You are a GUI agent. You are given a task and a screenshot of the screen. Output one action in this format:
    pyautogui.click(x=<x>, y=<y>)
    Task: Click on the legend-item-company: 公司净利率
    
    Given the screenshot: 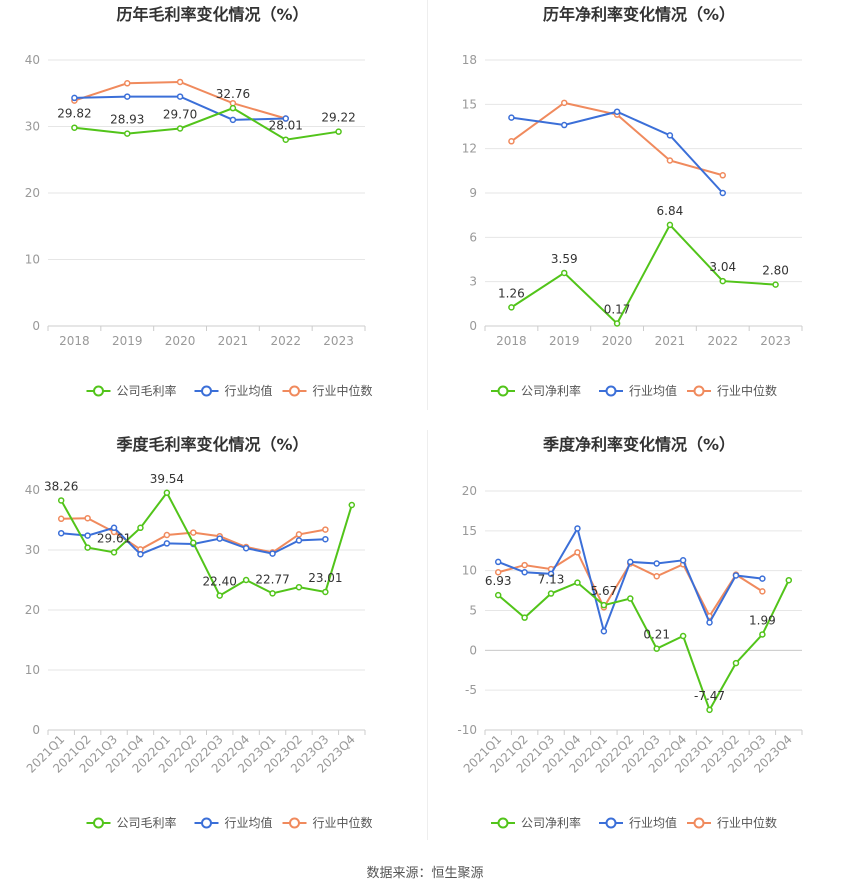 What is the action you would take?
    pyautogui.click(x=536, y=390)
    